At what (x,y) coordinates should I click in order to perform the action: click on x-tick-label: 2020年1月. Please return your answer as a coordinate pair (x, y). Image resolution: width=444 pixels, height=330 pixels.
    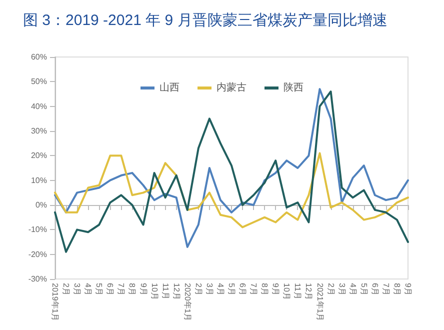
    Looking at the image, I should click on (187, 302).